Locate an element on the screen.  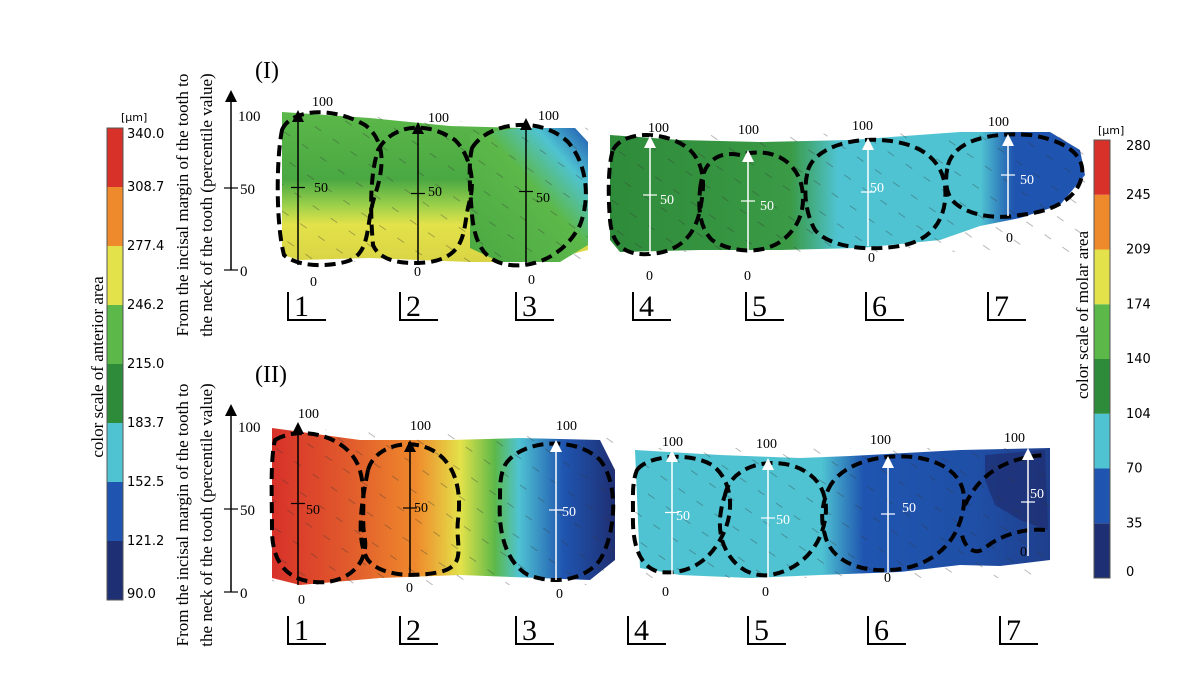
y-tick-label-50: 50 is located at coordinates (247, 511).